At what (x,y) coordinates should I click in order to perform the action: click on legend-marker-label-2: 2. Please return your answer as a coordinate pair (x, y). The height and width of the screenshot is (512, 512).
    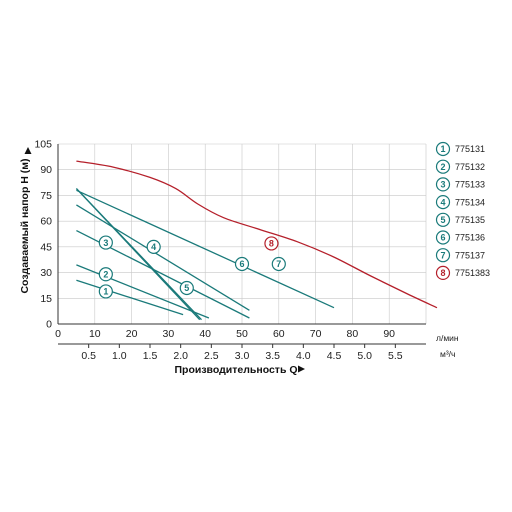
    Looking at the image, I should click on (442, 167).